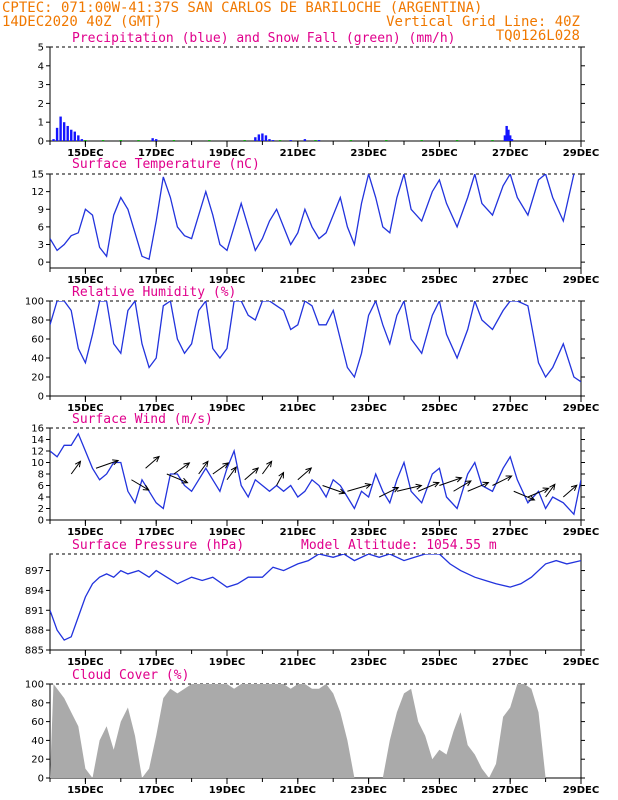 This screenshot has height=800, width=618. I want to click on pres-line, so click(315, 597).